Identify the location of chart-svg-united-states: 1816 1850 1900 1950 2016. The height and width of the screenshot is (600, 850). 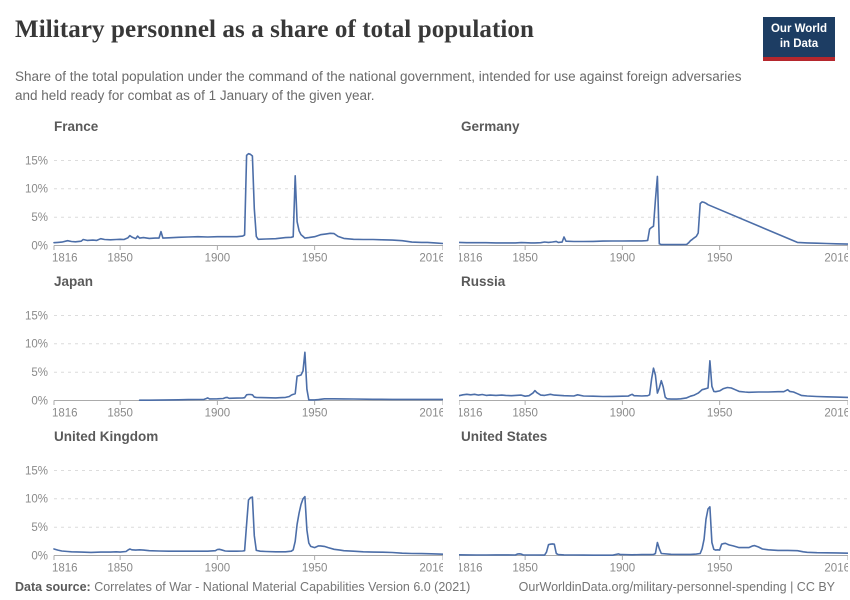
(653, 521).